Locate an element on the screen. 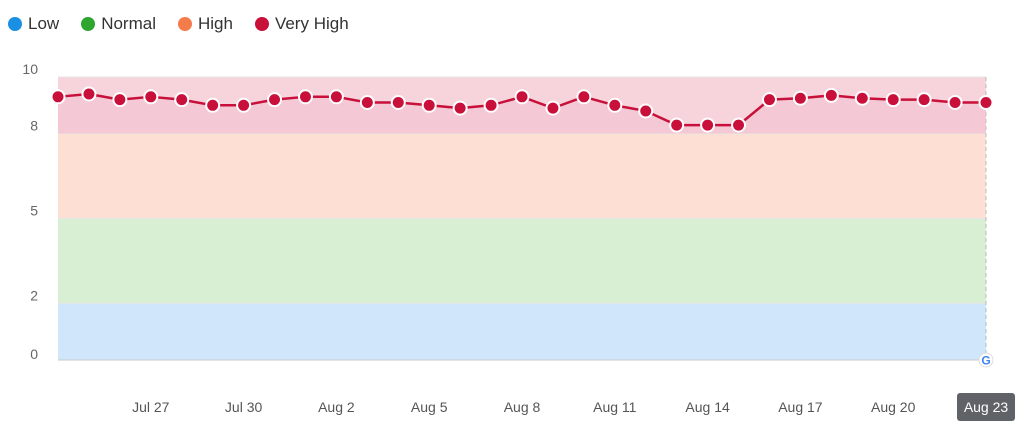 The image size is (1024, 433). legend-label-very-high: Very High is located at coordinates (311, 23).